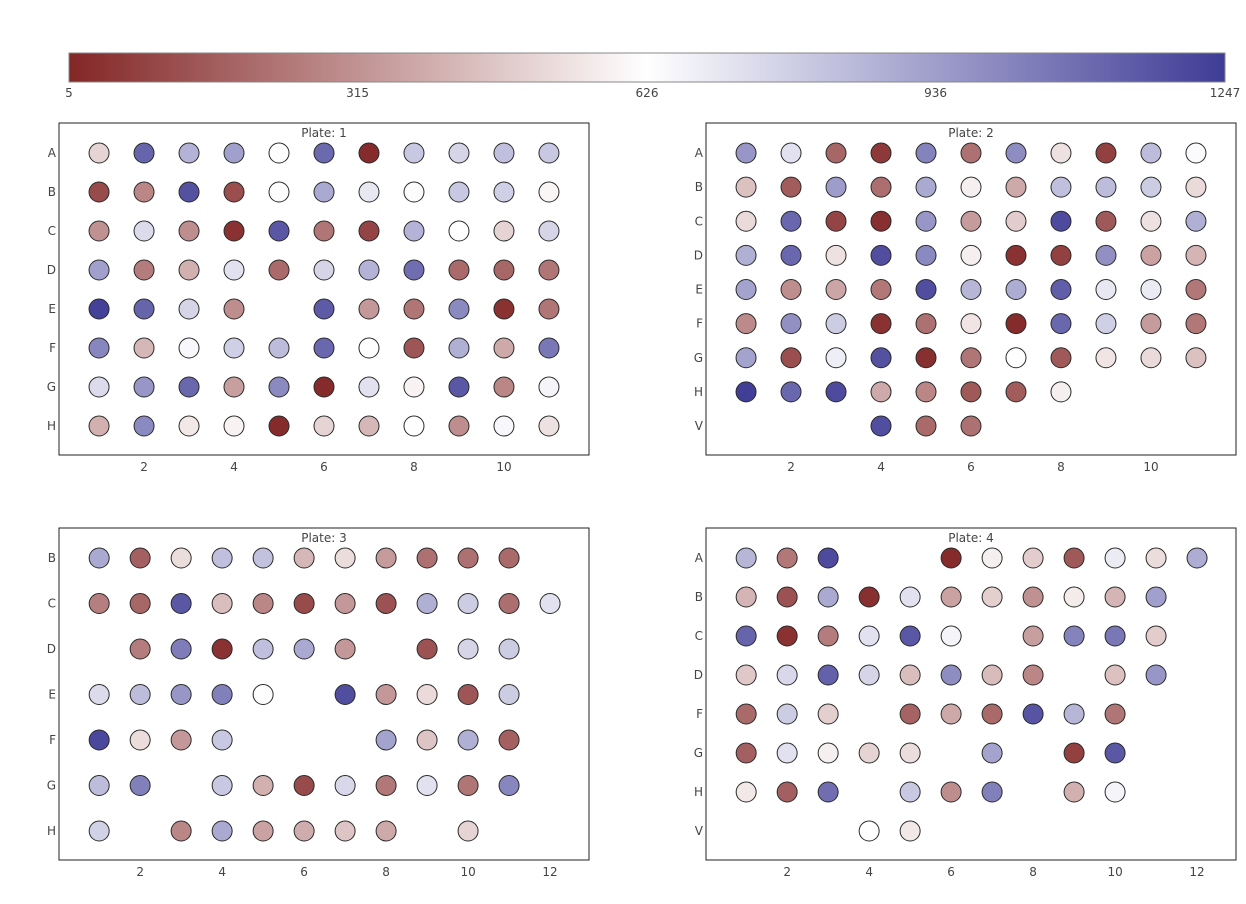 This screenshot has width=1246, height=904. I want to click on well-C10: C10: 790, so click(468, 603).